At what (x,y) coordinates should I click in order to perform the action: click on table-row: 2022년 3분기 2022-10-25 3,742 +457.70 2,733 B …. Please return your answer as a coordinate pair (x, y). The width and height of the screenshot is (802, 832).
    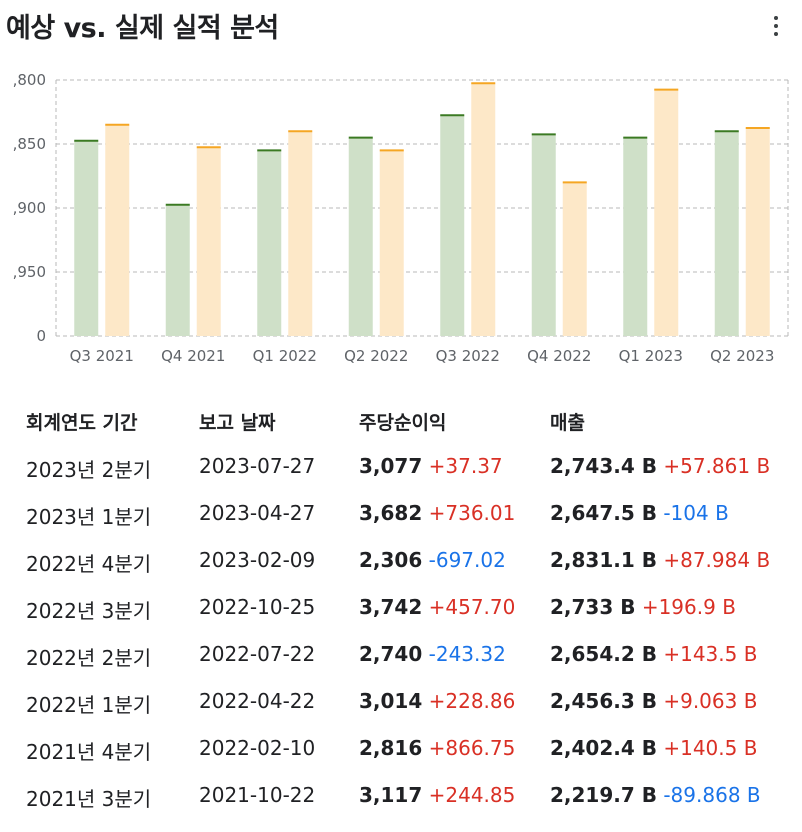
    Looking at the image, I should click on (401, 610).